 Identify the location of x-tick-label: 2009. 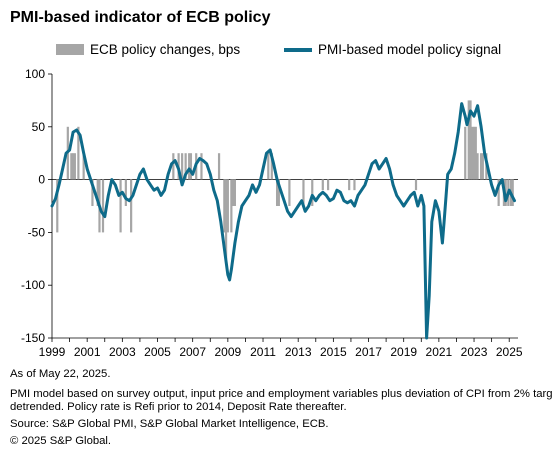
(227, 352).